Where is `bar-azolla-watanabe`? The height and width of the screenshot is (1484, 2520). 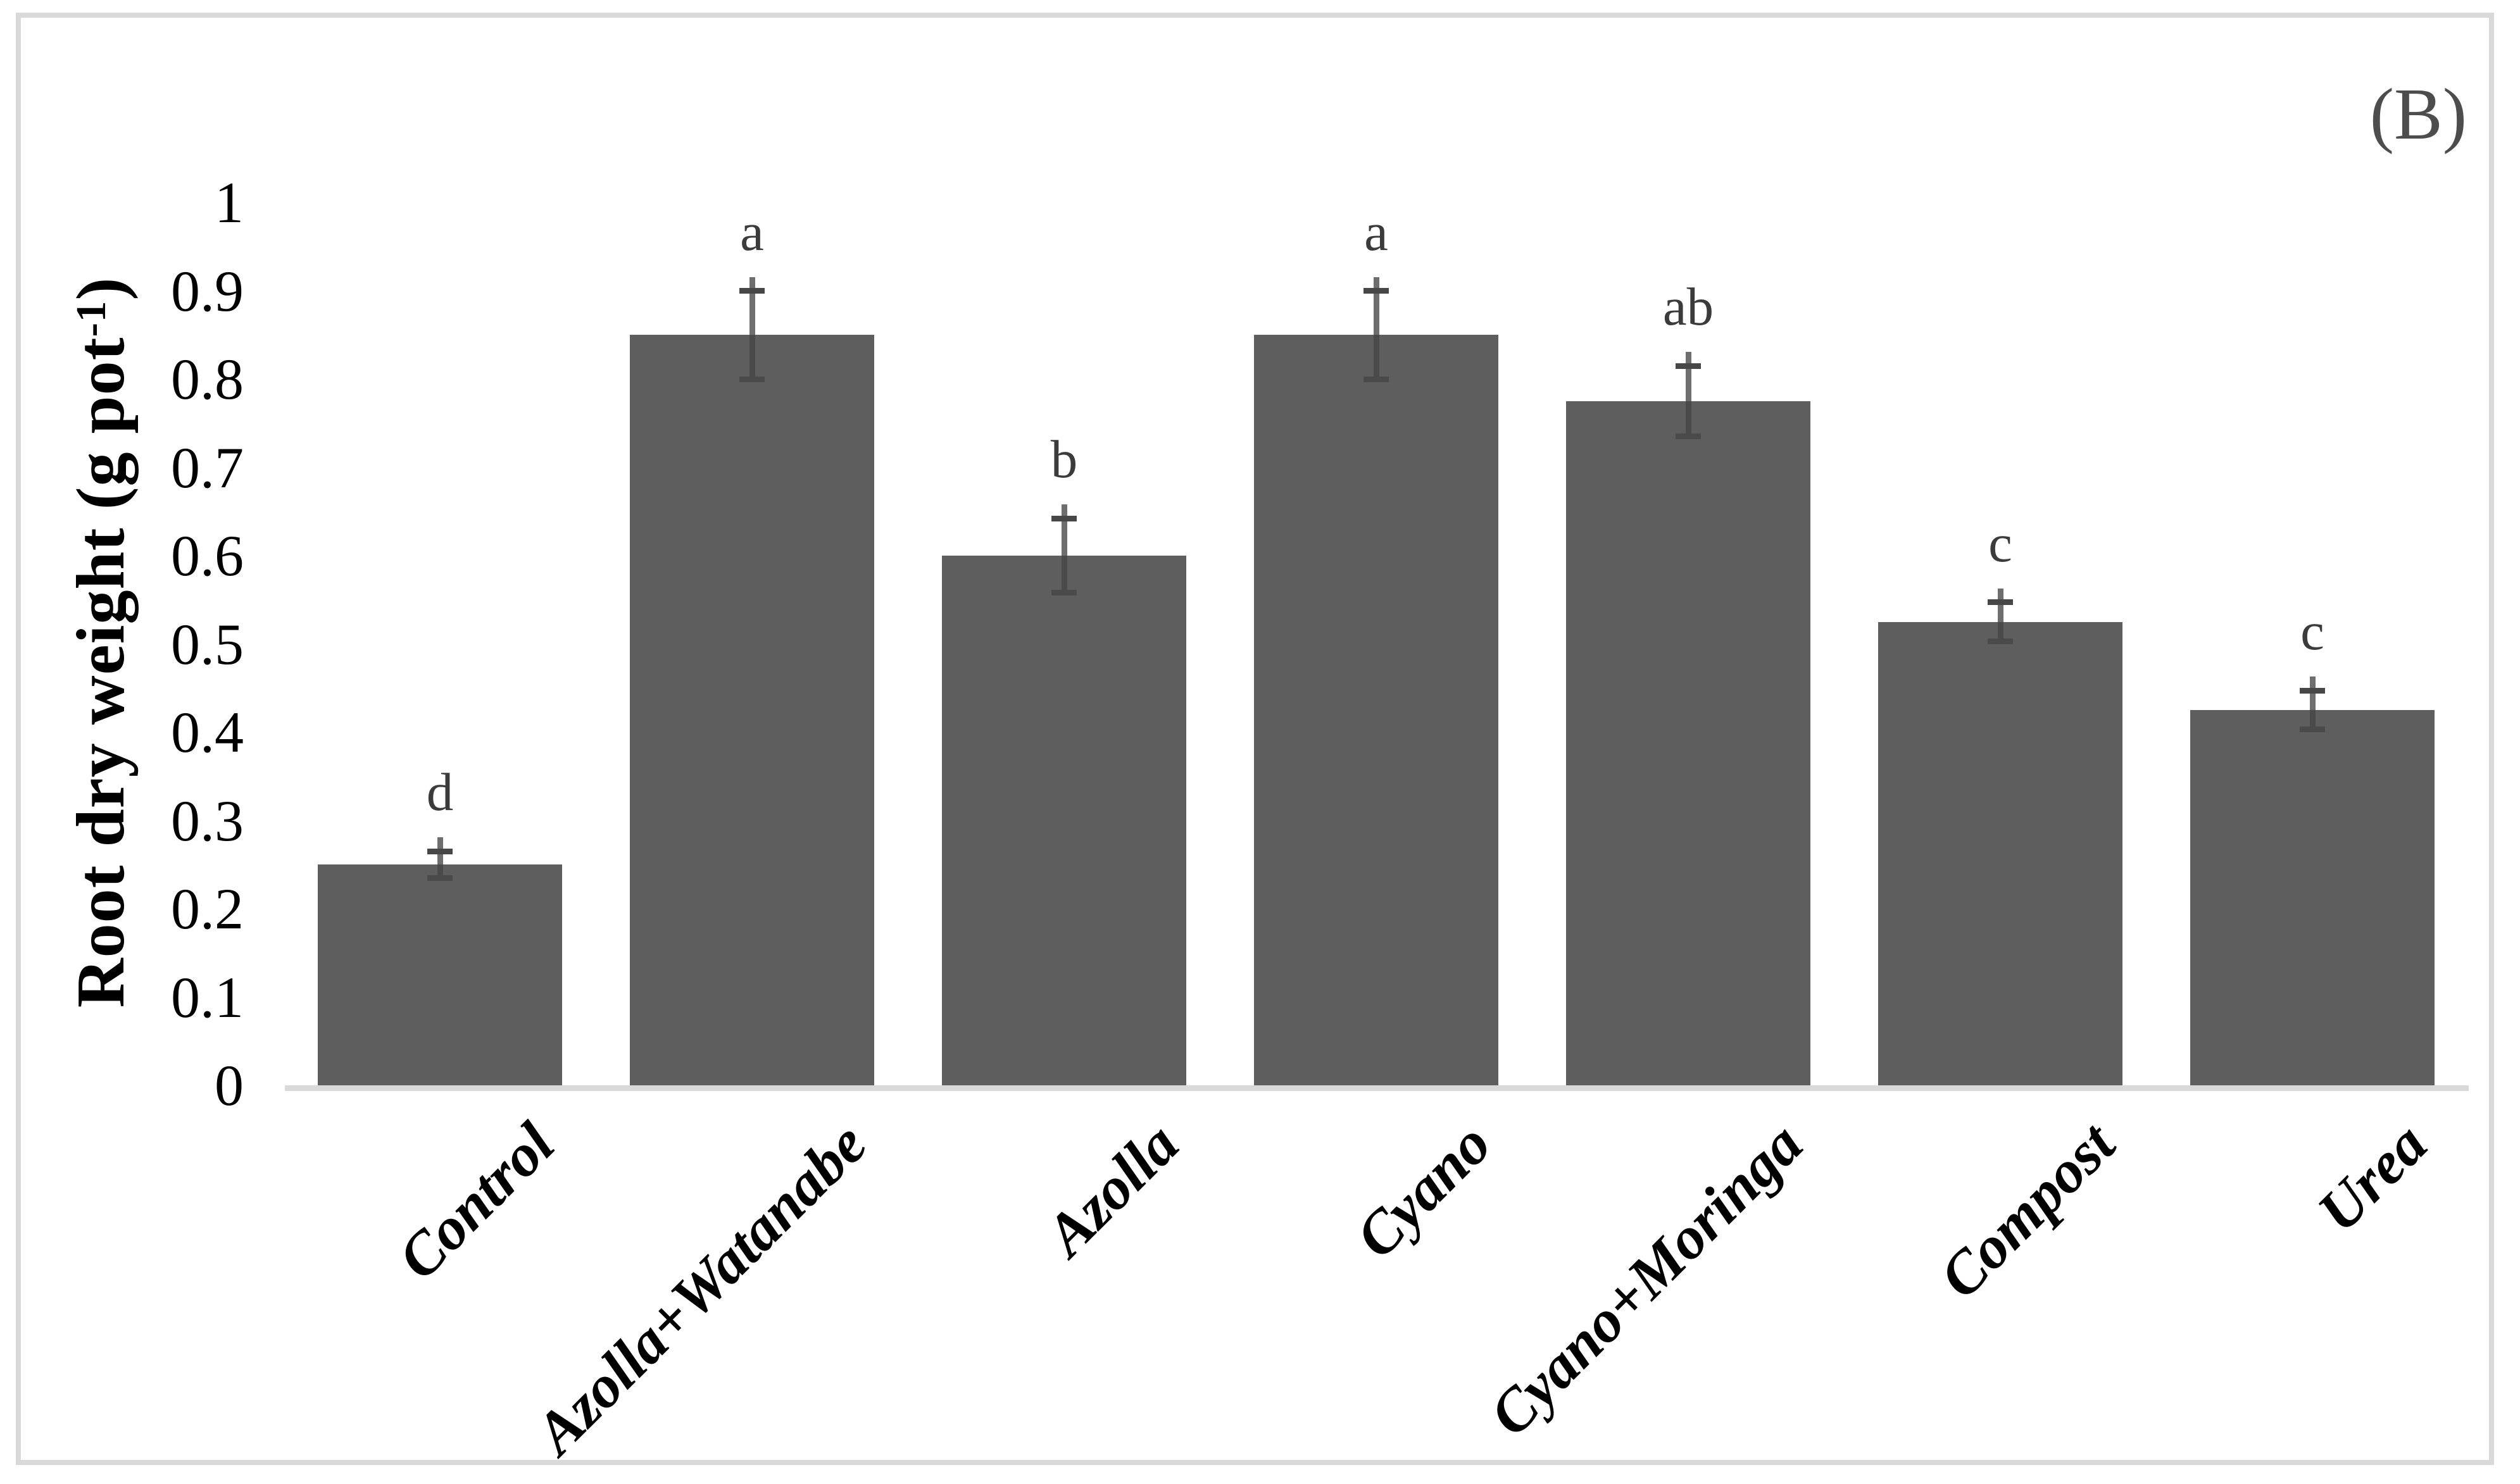 bar-azolla-watanabe is located at coordinates (752, 710).